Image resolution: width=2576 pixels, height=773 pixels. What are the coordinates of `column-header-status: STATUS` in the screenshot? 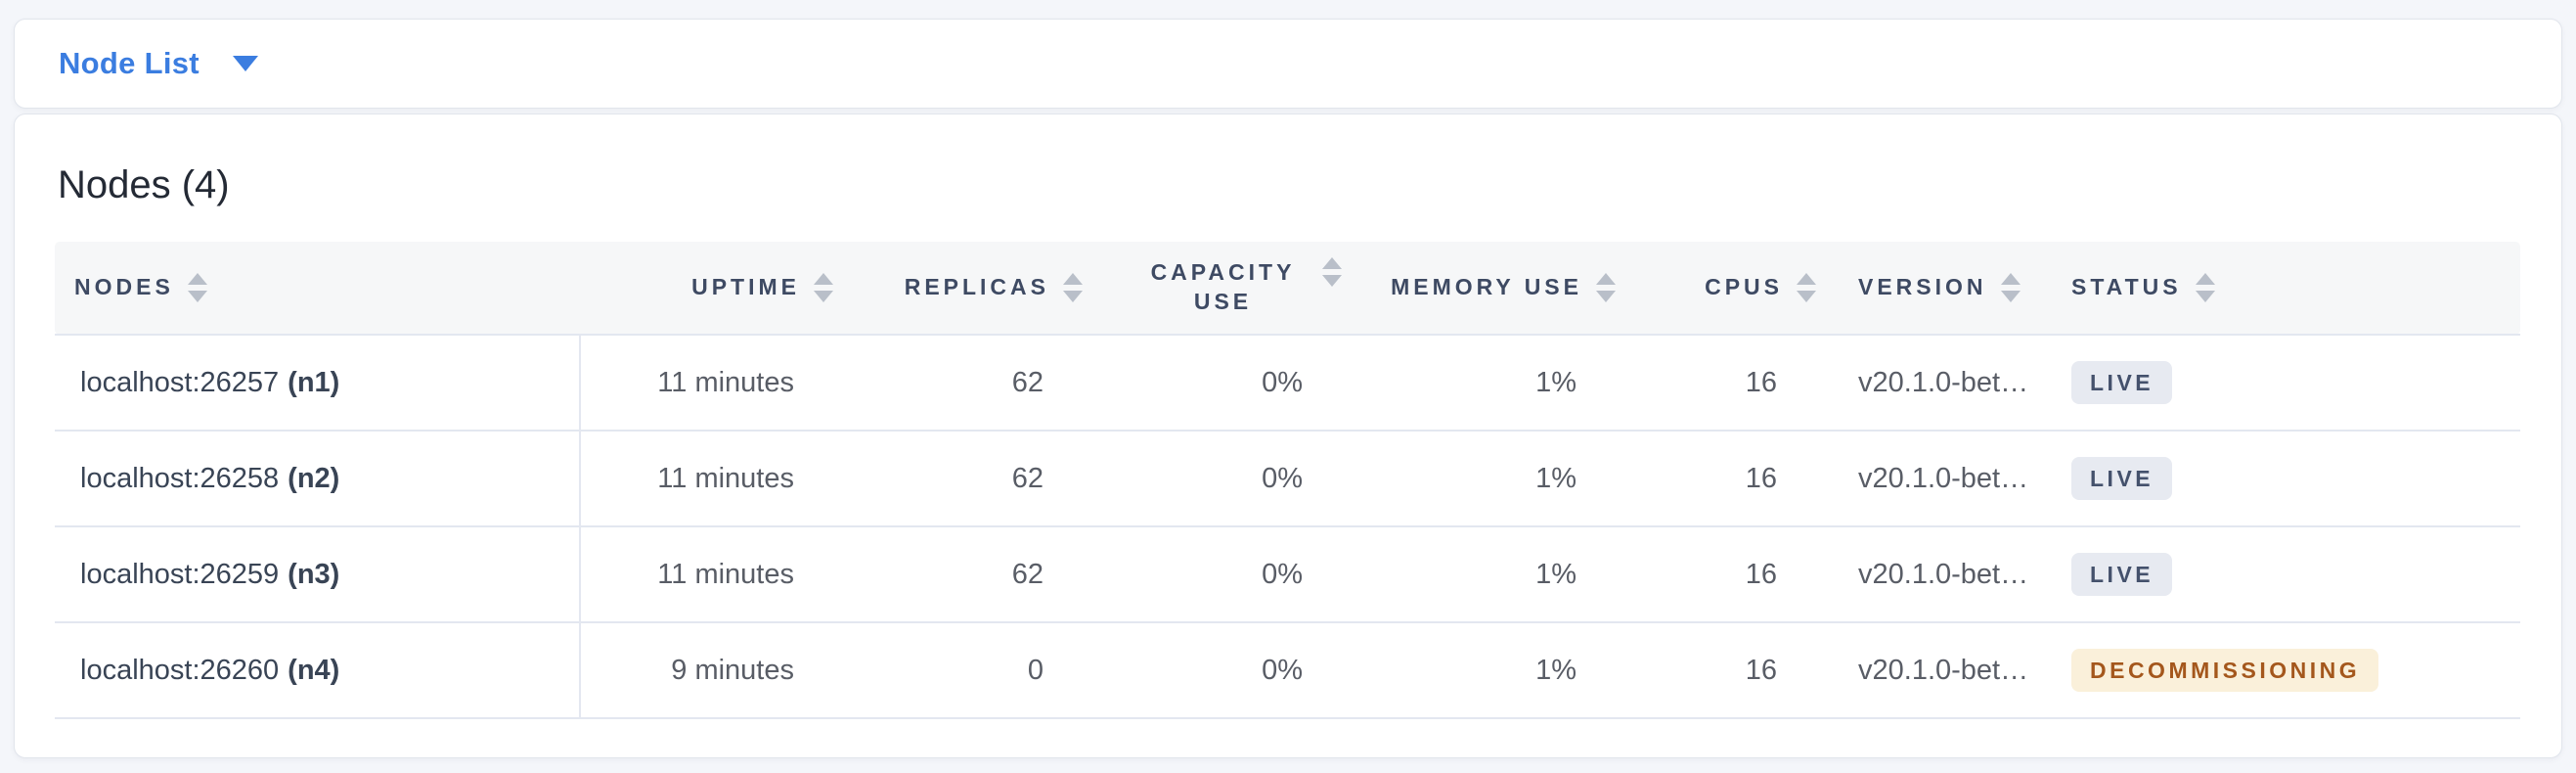 It's located at (2283, 289).